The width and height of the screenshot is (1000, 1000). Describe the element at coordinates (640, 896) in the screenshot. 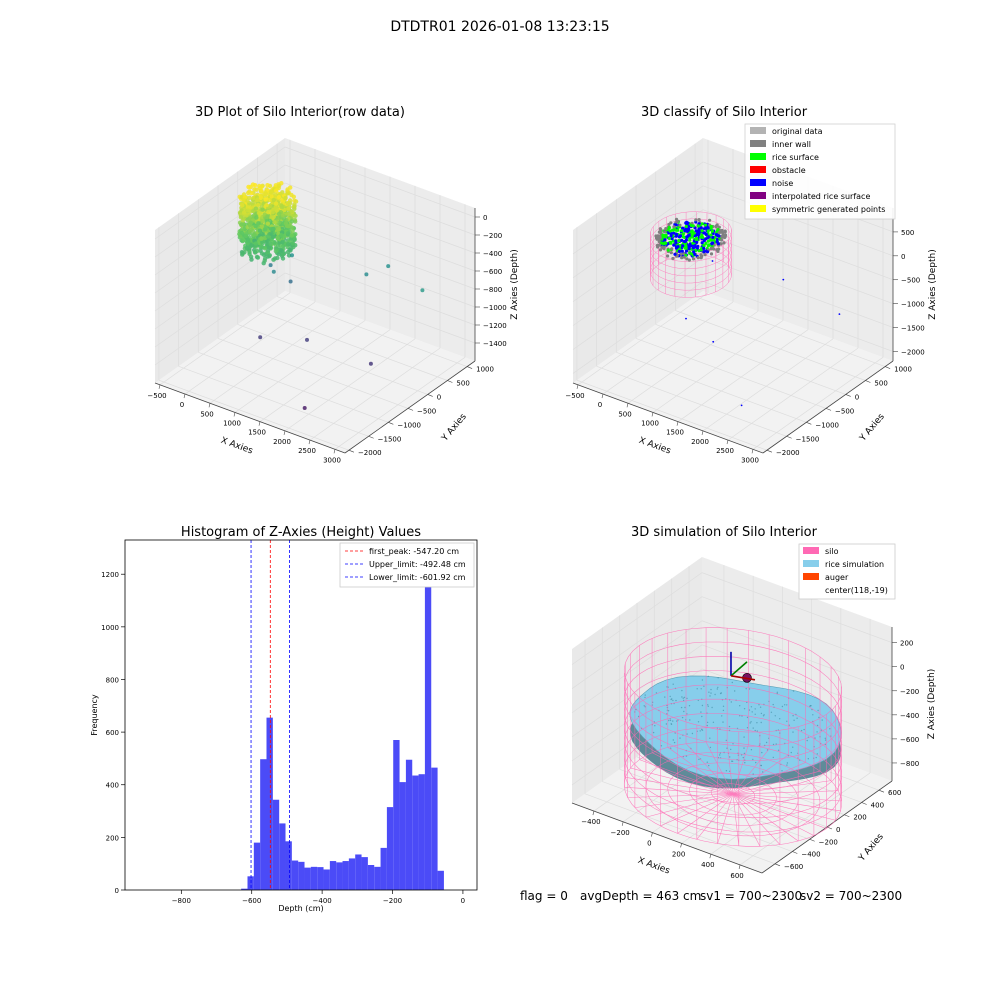

I see `avg-depth-text: avgDepth = 463 cm` at that location.